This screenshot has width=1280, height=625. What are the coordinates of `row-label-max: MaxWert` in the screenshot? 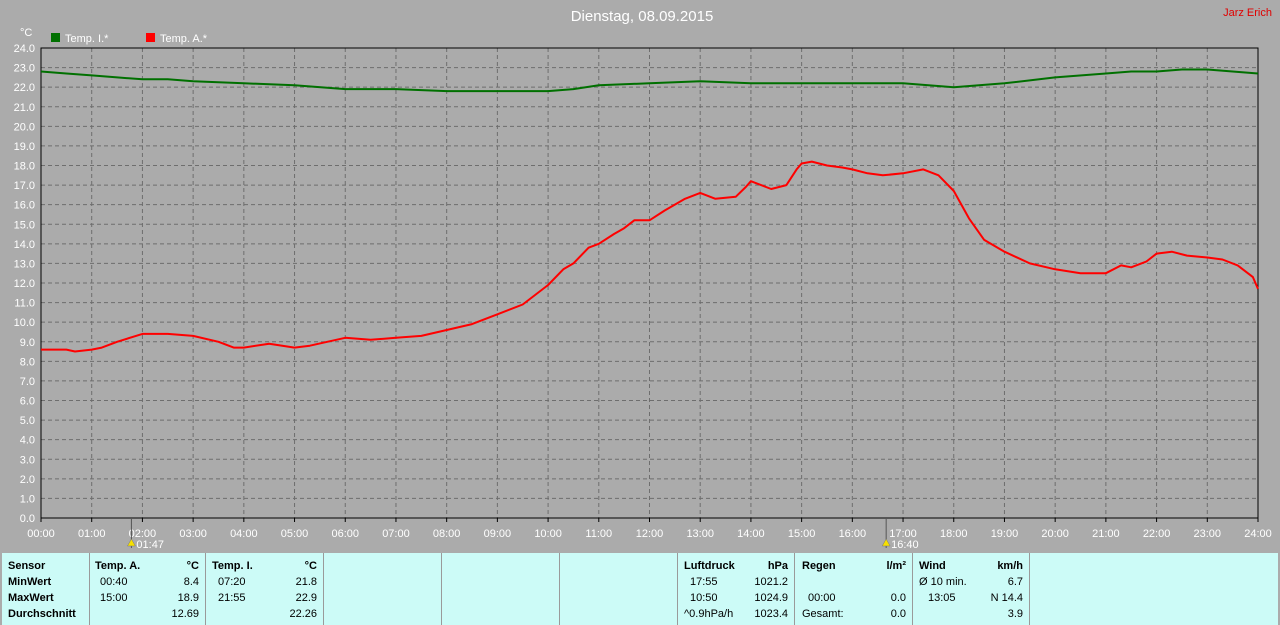 It's located at (31, 598).